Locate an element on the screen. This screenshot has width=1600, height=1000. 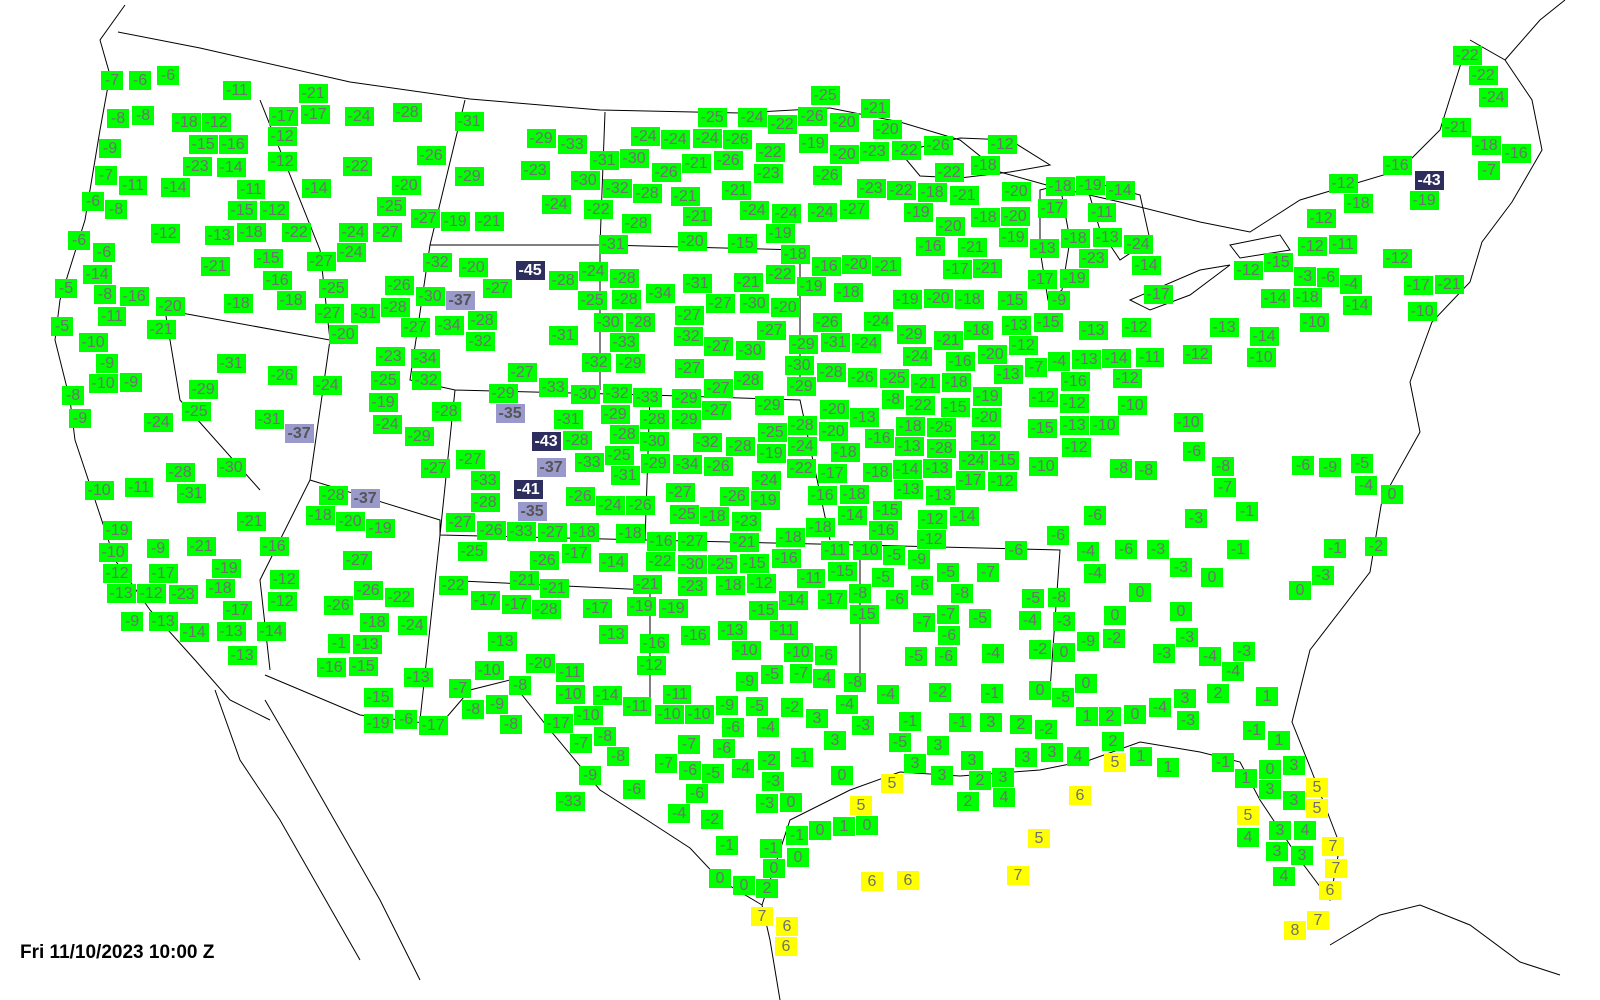
station-temp-label: 5 is located at coordinates (892, 783).